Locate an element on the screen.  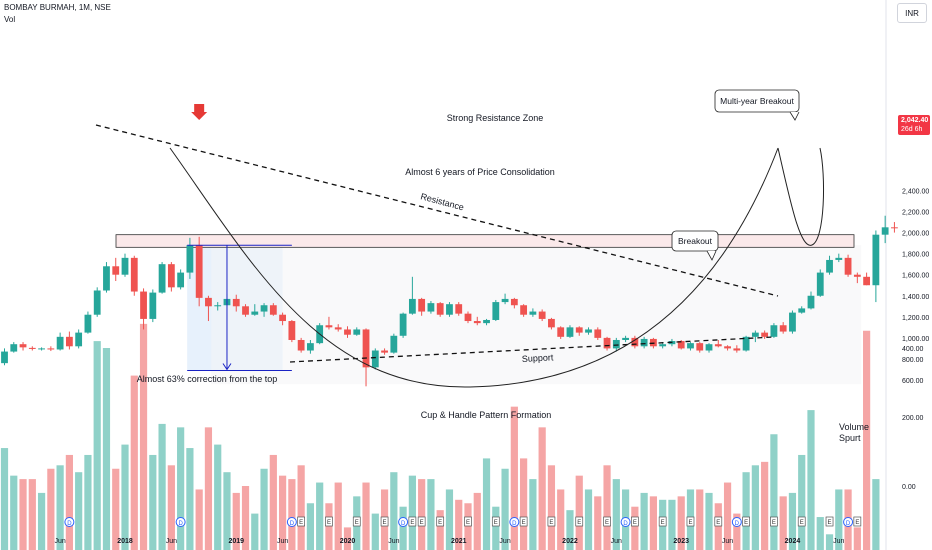
last-price-value: 2,042.40 is located at coordinates (915, 120).